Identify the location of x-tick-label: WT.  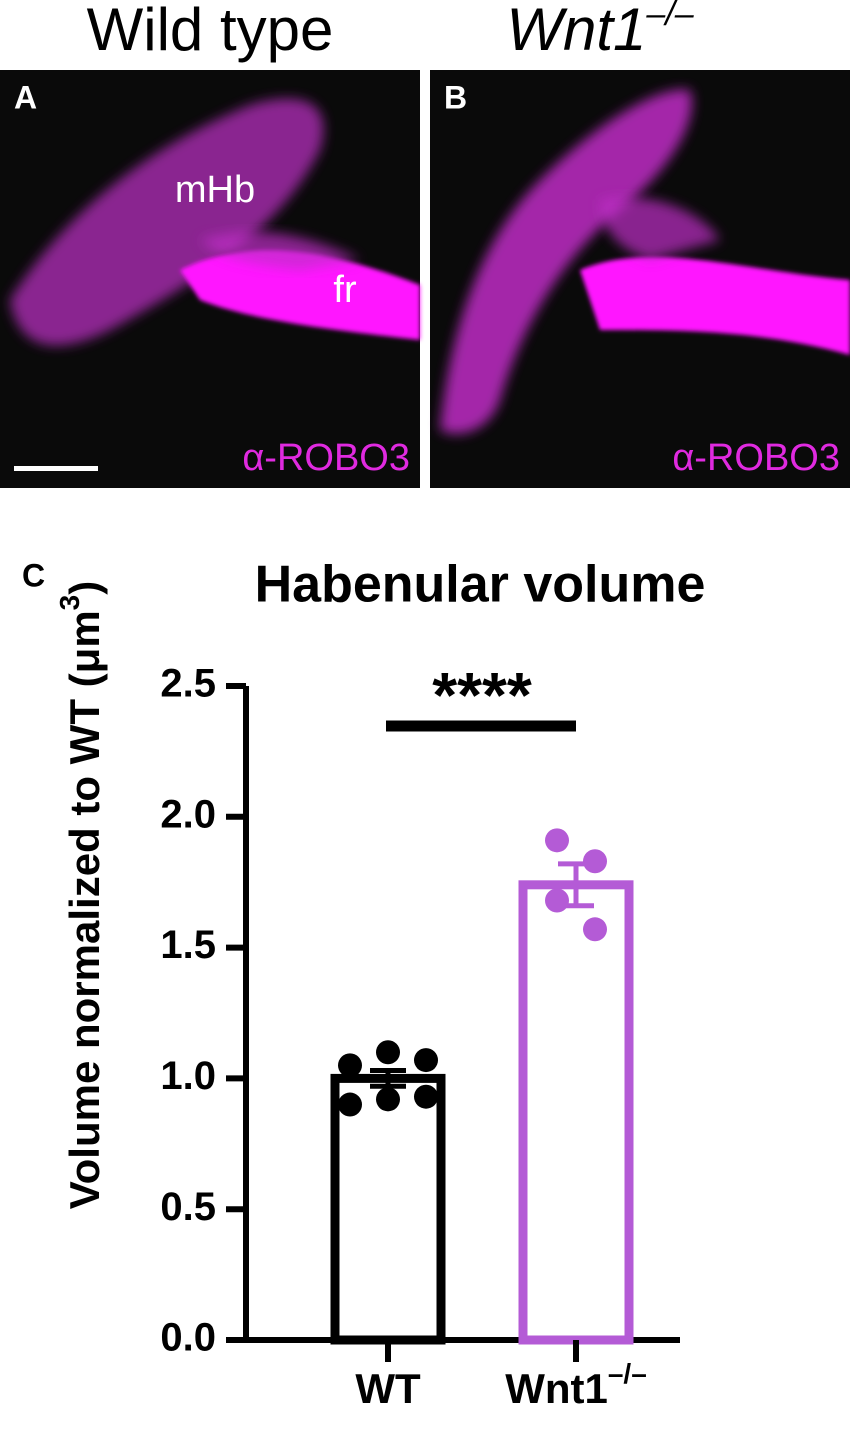
(388, 1388).